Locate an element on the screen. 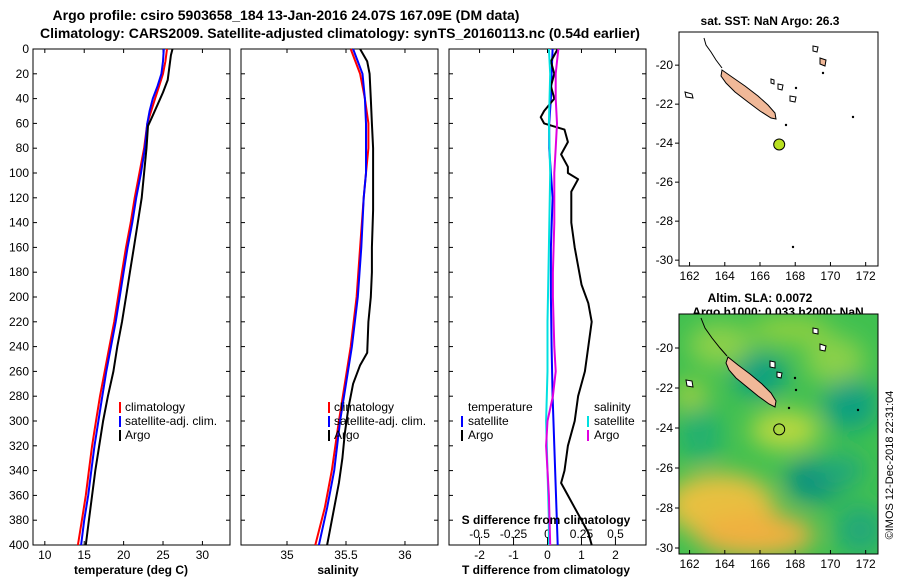  sst_map-ytick-label: -28 is located at coordinates (665, 221).